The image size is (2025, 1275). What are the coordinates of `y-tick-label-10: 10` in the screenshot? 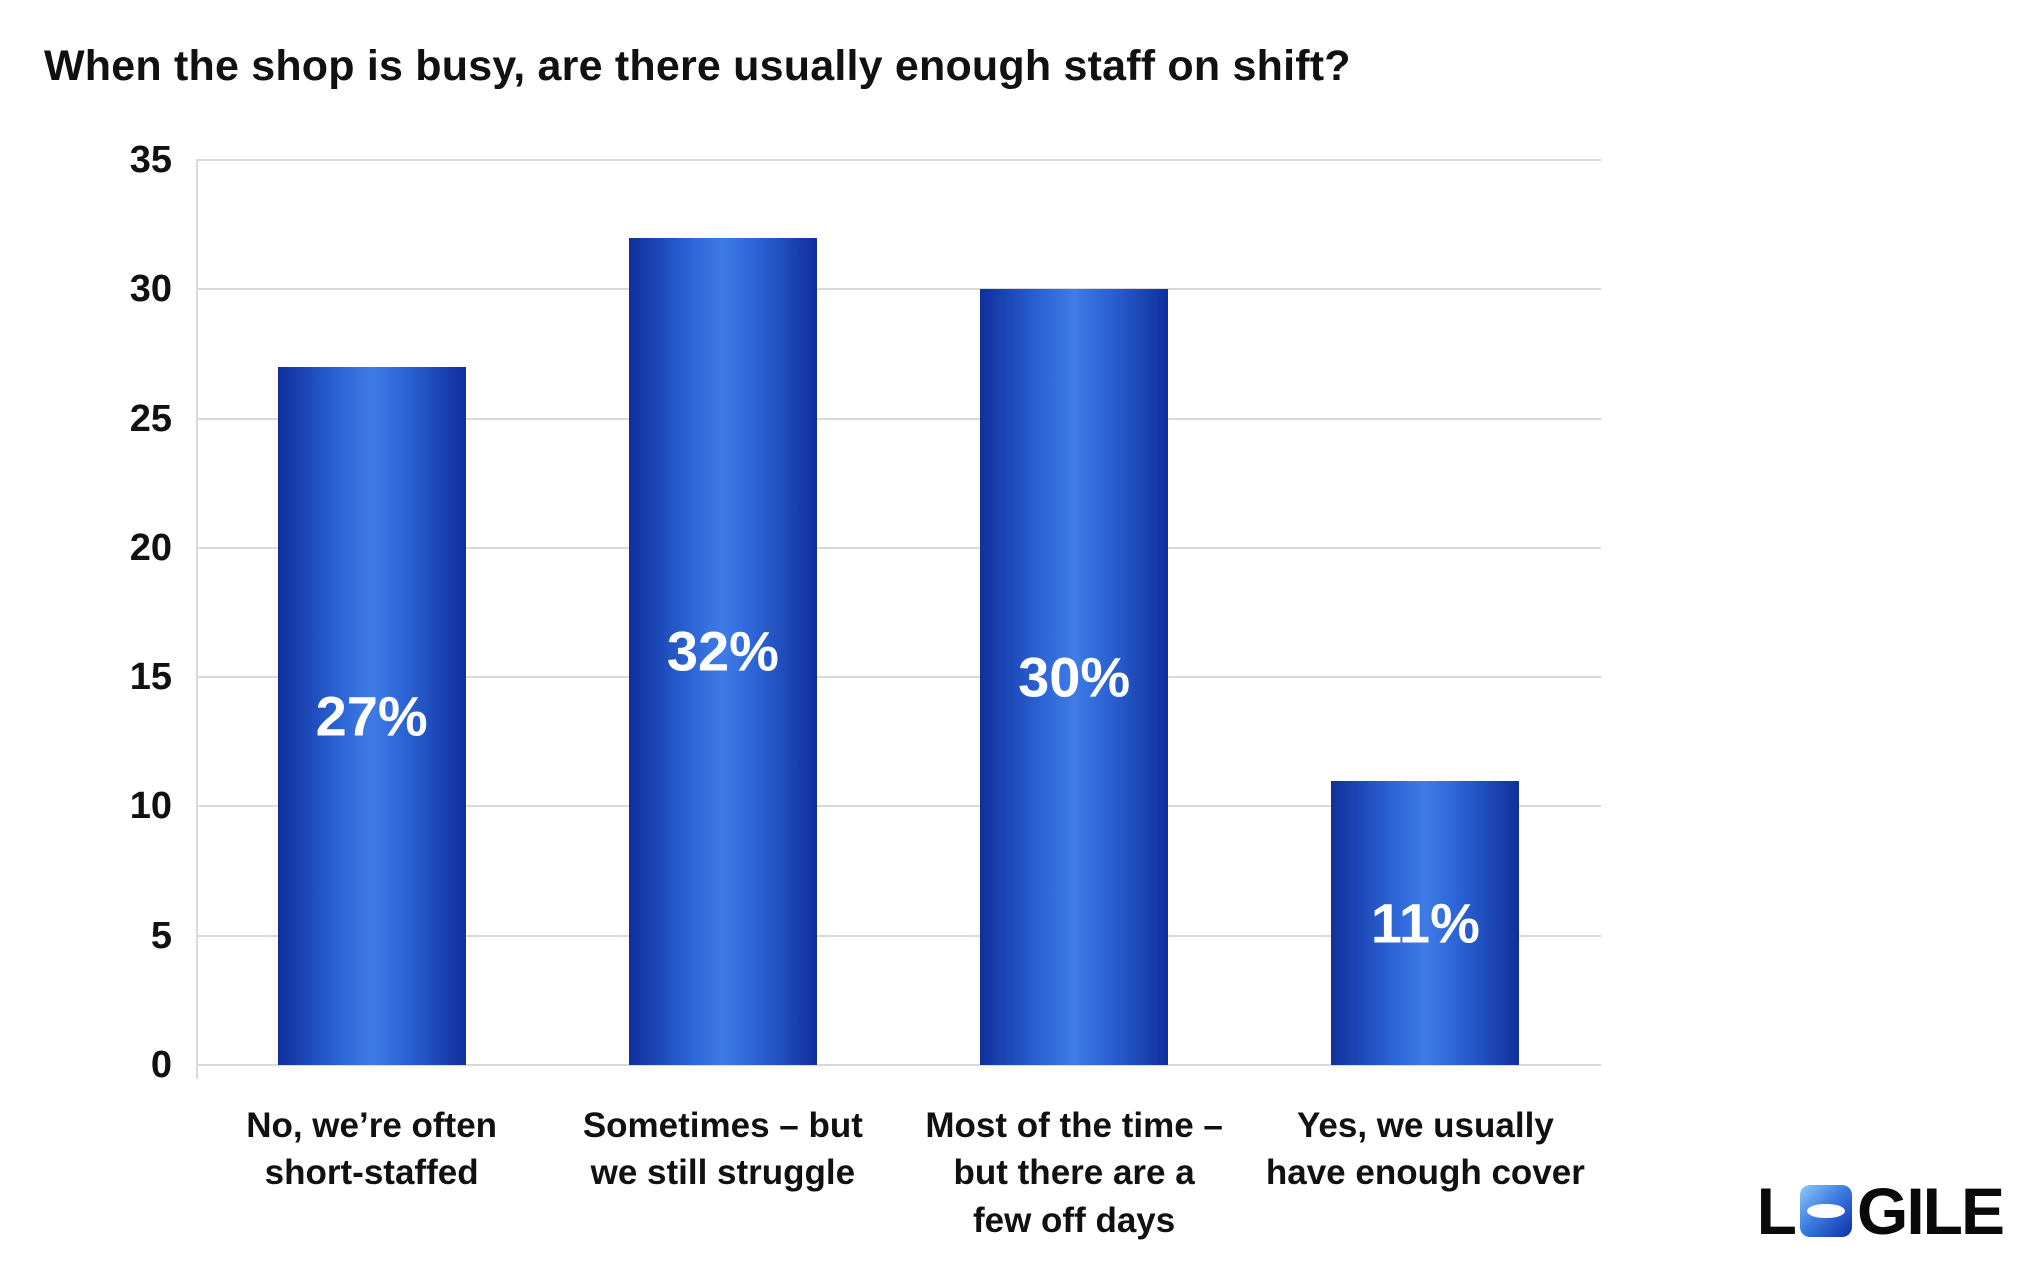 It's located at (150, 806).